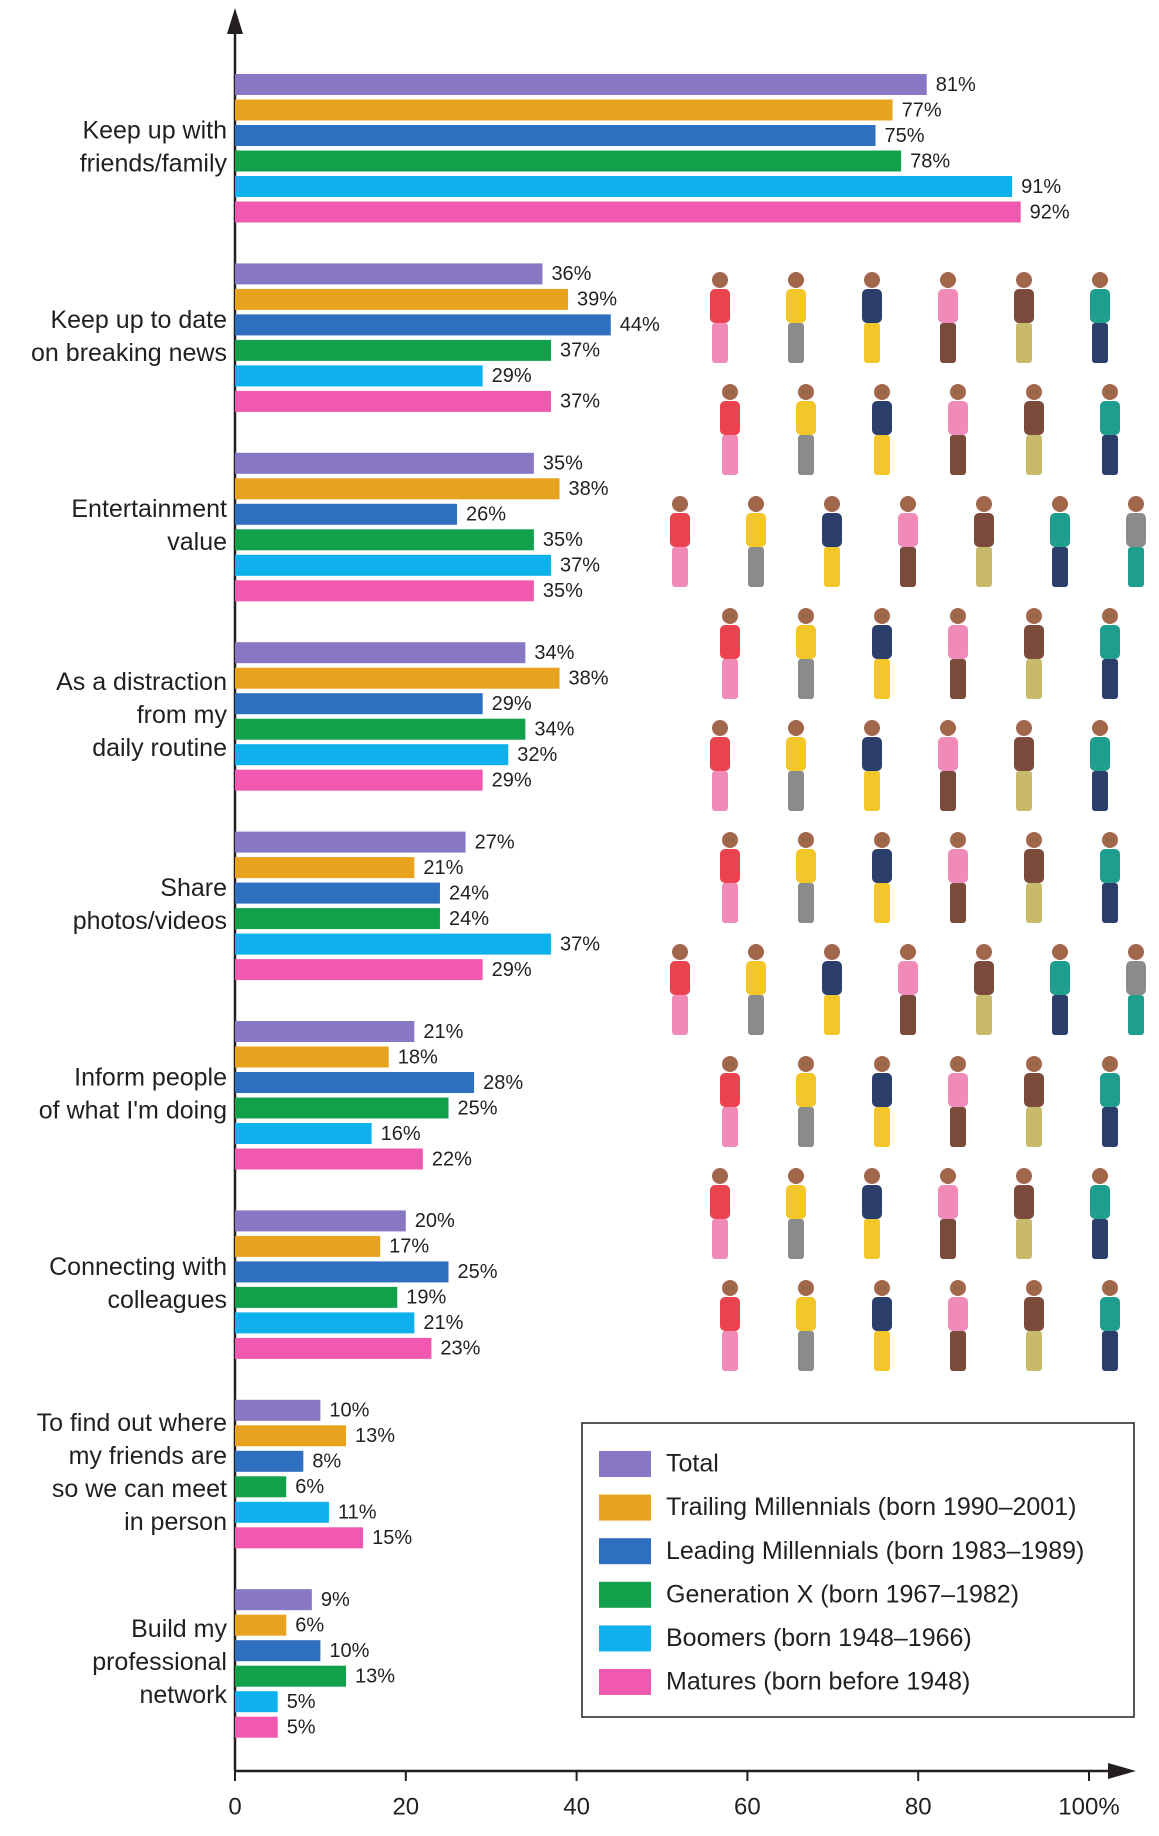  Describe the element at coordinates (858, 1570) in the screenshot. I see `legend-box` at that location.